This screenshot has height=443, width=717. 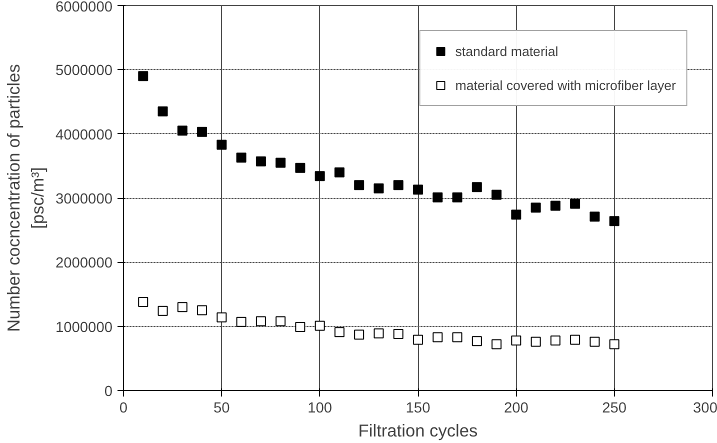 I want to click on x-tick-label: 100, so click(x=320, y=408).